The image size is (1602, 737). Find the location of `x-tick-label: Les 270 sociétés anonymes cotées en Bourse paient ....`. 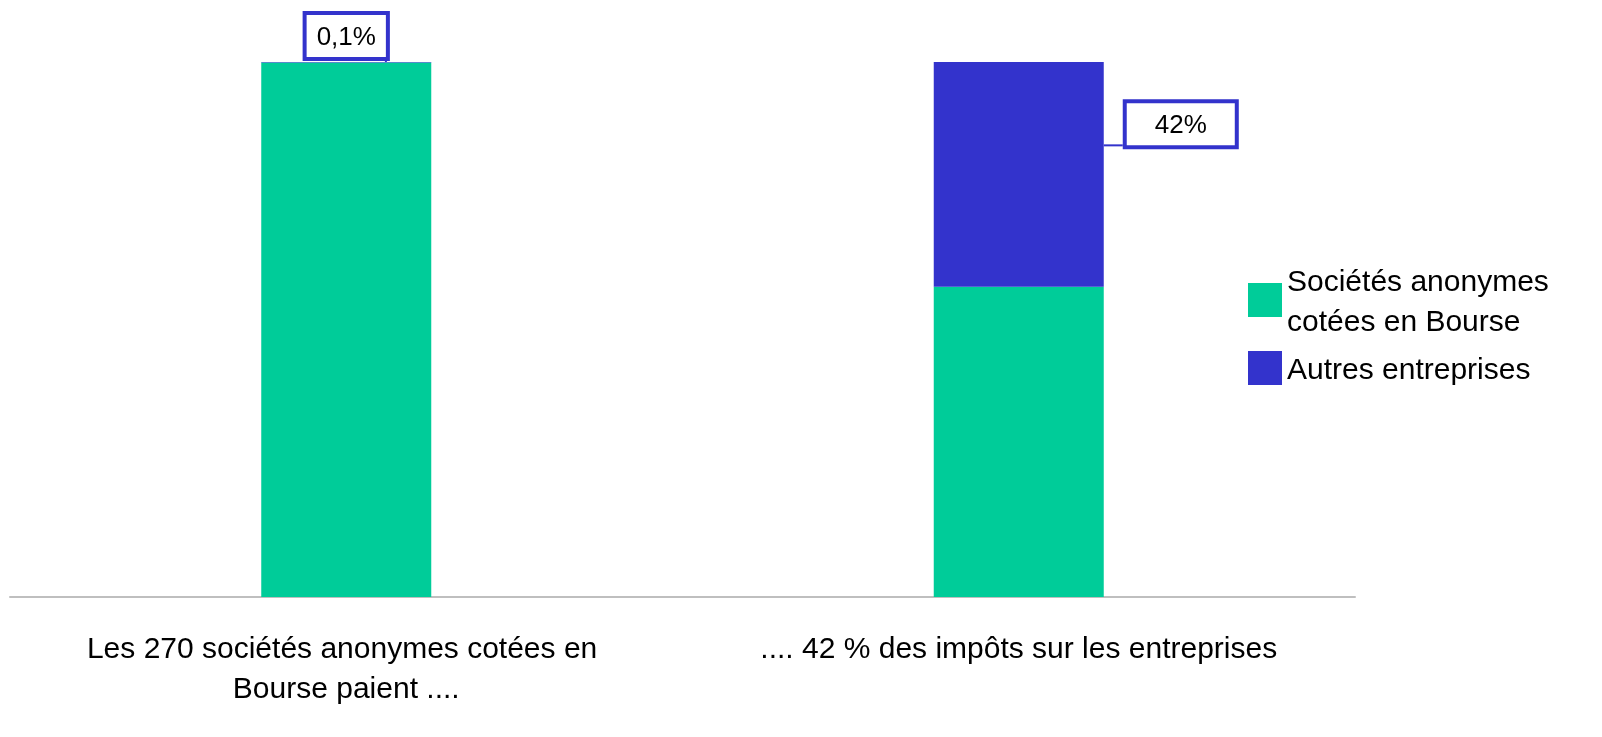

x-tick-label: Les 270 sociétés anonymes cotées en Bourse paient .... is located at coordinates (346, 667).